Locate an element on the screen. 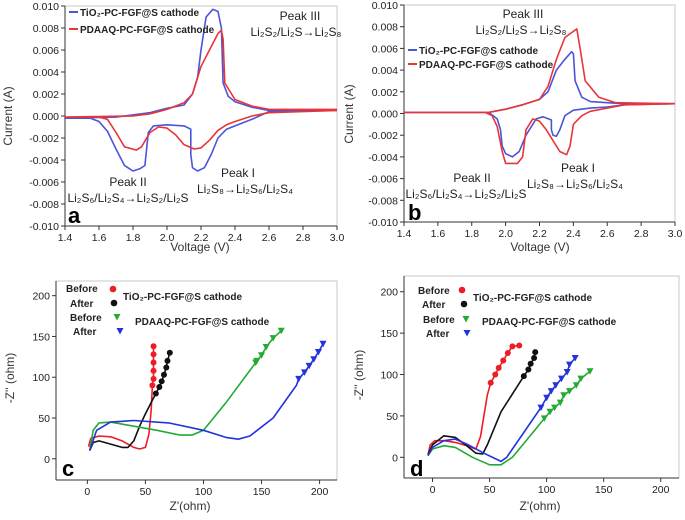 Image resolution: width=685 pixels, height=520 pixels. y-tick-label: 0 is located at coordinates (395, 458).